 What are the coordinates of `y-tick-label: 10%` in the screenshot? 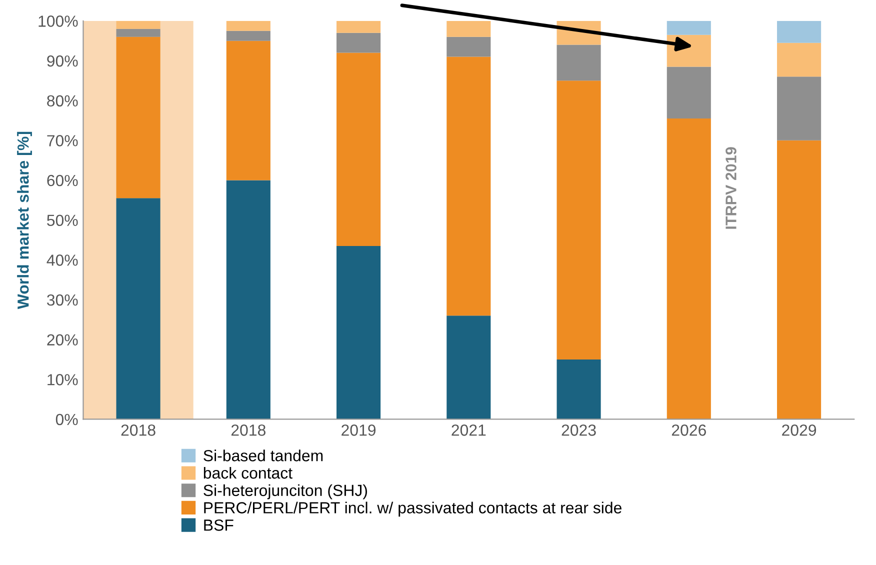 It's located at (63, 380).